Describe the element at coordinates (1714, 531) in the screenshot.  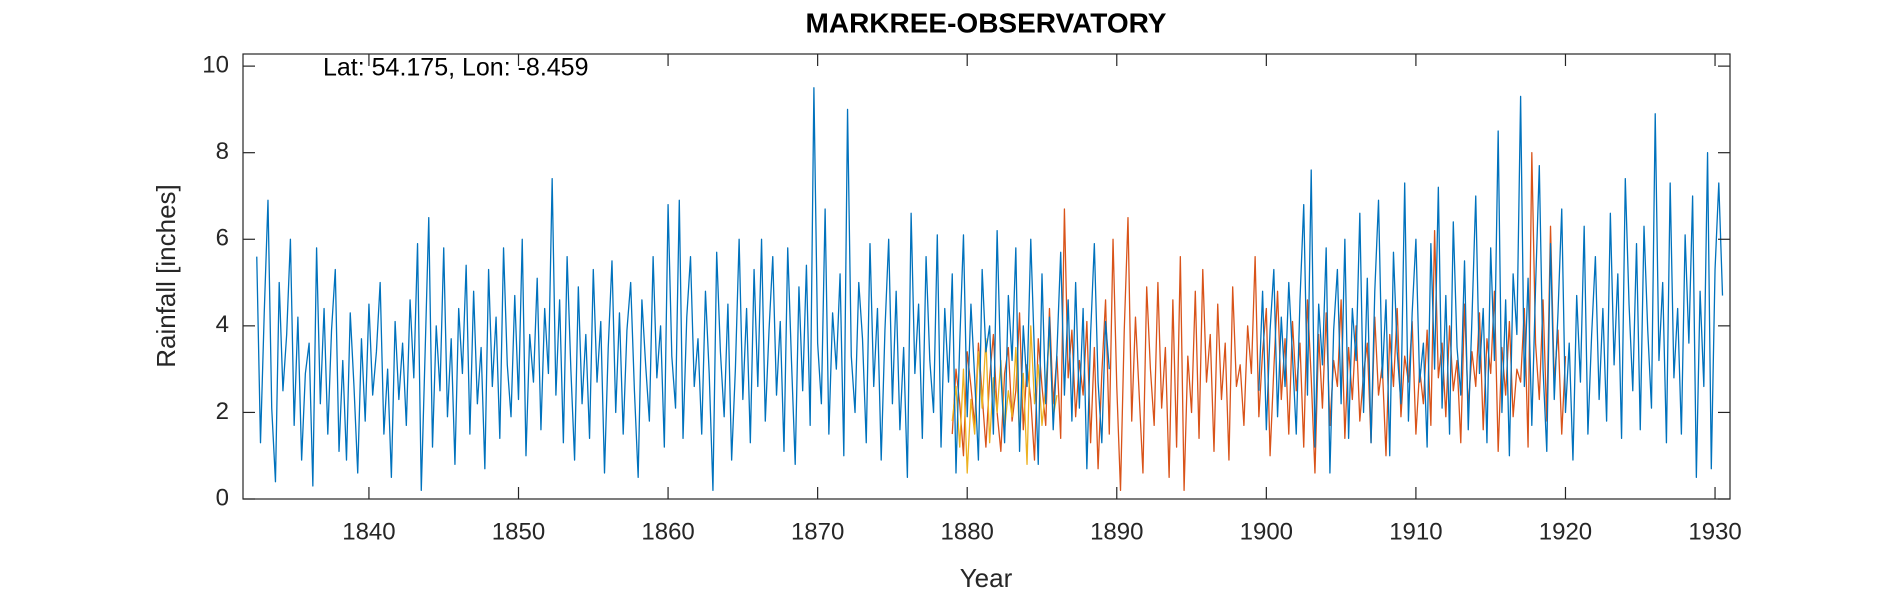
I see `x-tick-label: 1930` at that location.